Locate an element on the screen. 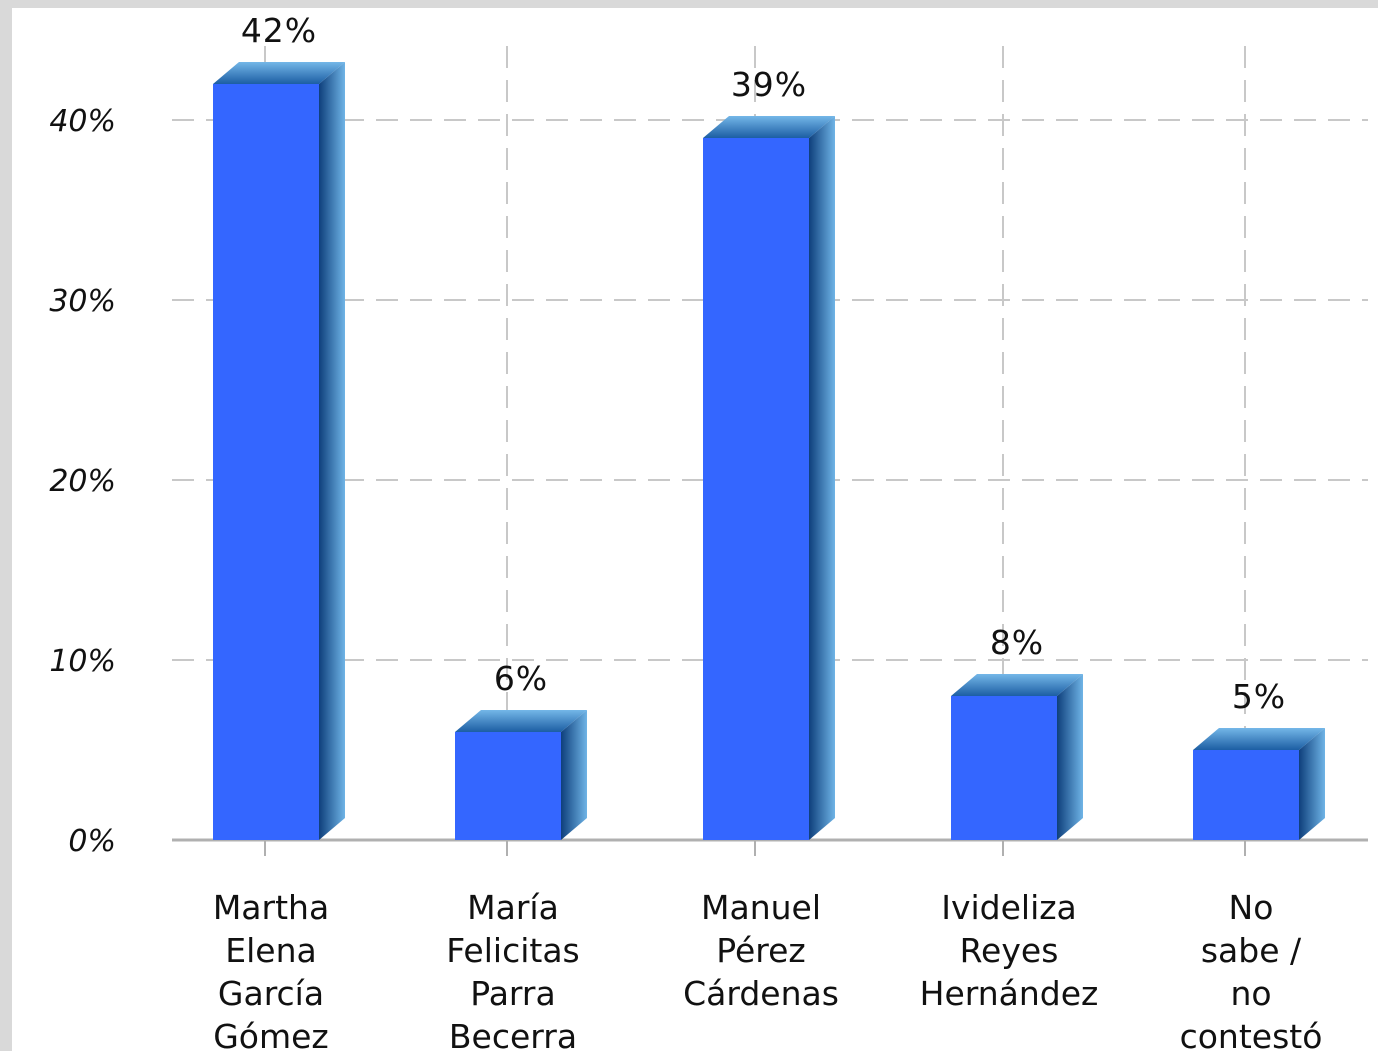 Image resolution: width=1378 pixels, height=1051 pixels. x-tick-label-line: Ivideliza is located at coordinates (1009, 907).